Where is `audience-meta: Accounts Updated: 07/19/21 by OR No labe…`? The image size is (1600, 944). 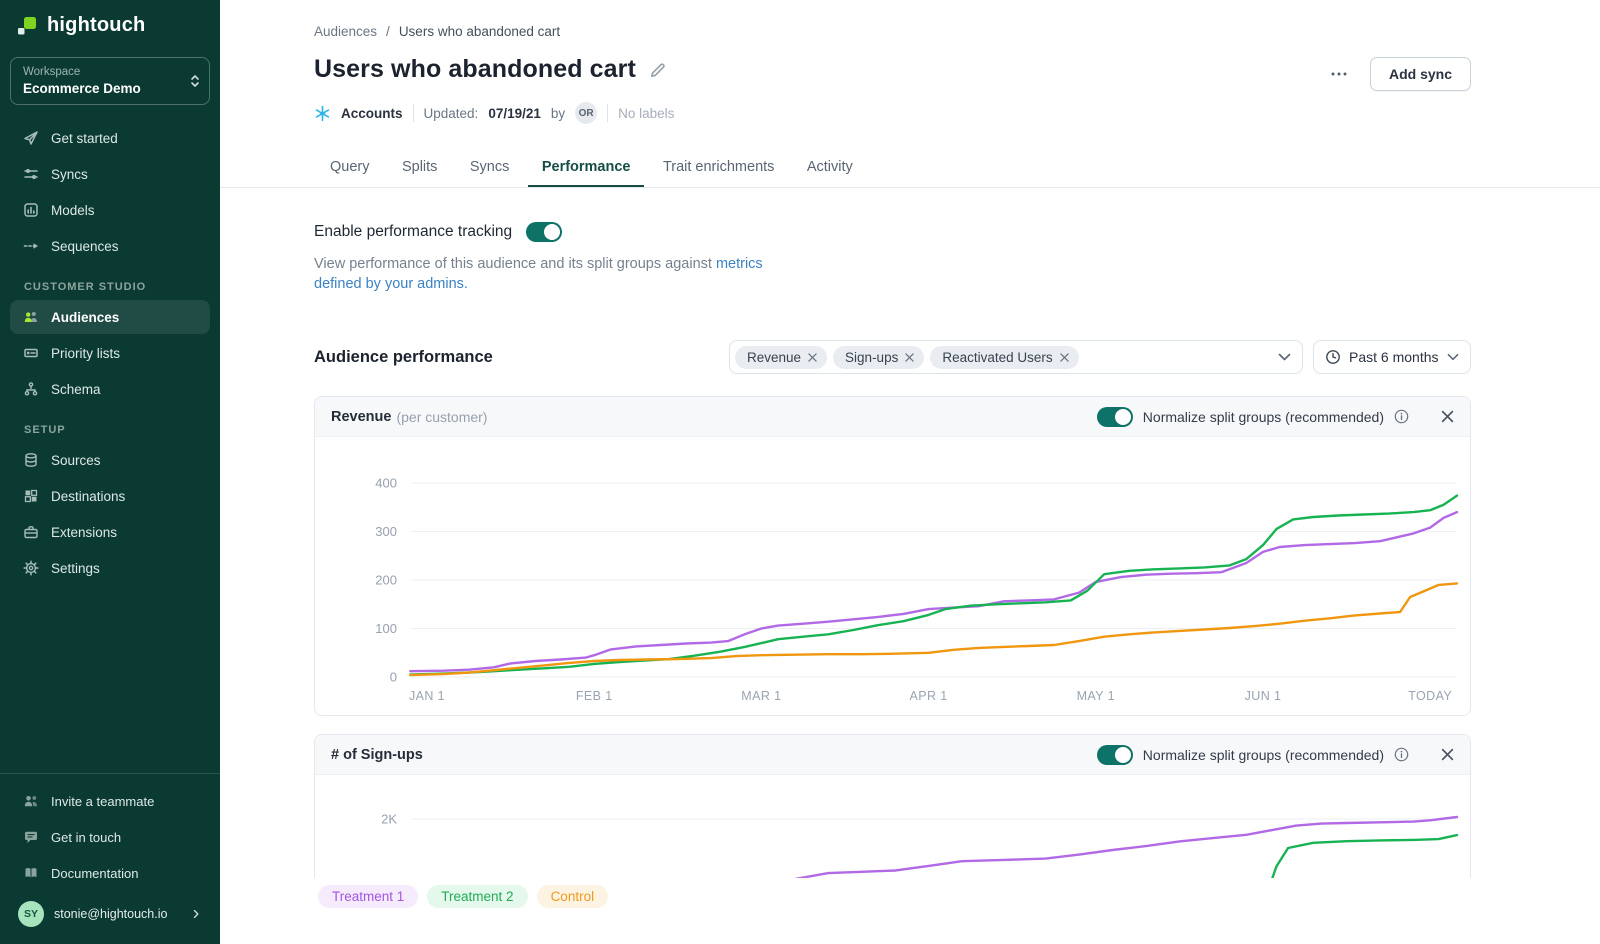 audience-meta: Accounts Updated: 07/19/21 by OR No labe… is located at coordinates (892, 113).